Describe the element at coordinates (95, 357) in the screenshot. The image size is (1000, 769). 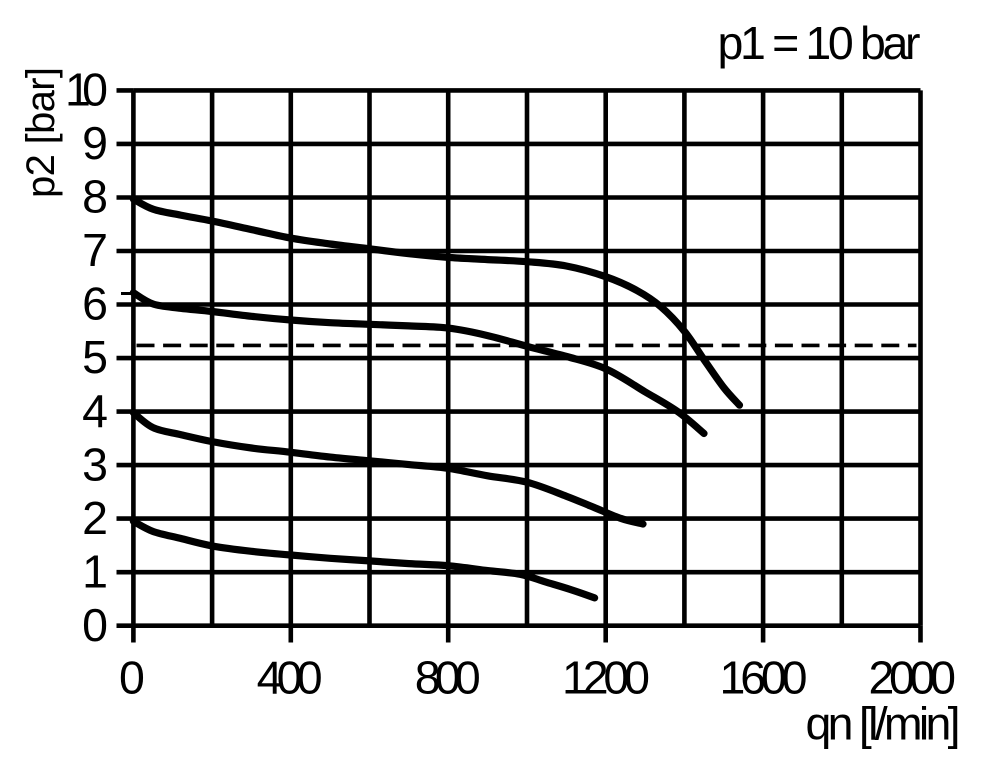
I see `svg-text: 5` at that location.